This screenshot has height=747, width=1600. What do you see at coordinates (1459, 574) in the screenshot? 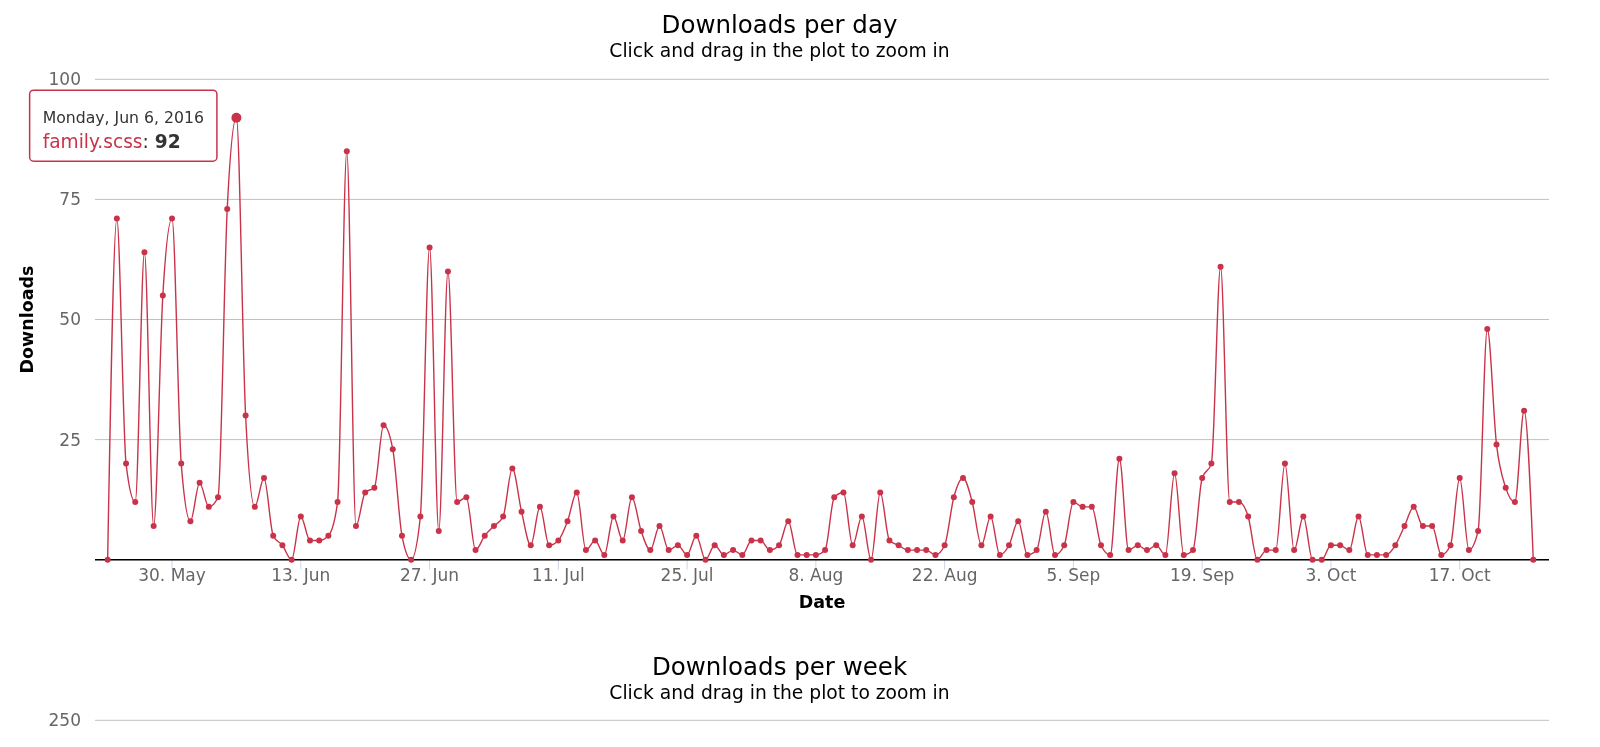
I see `x-tick-label: 17. Oct` at bounding box center [1459, 574].